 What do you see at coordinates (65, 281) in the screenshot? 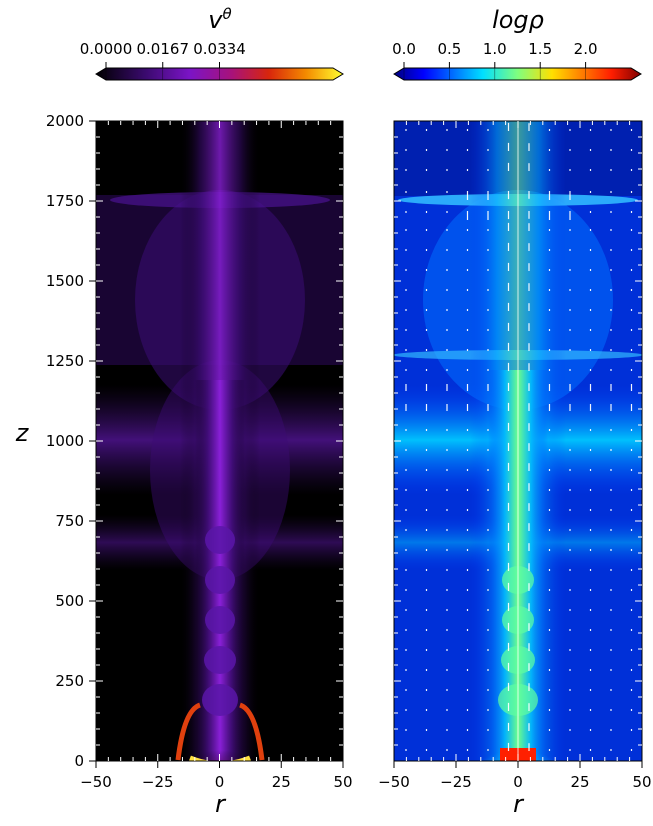
I see `y-tick-label: 1500` at bounding box center [65, 281].